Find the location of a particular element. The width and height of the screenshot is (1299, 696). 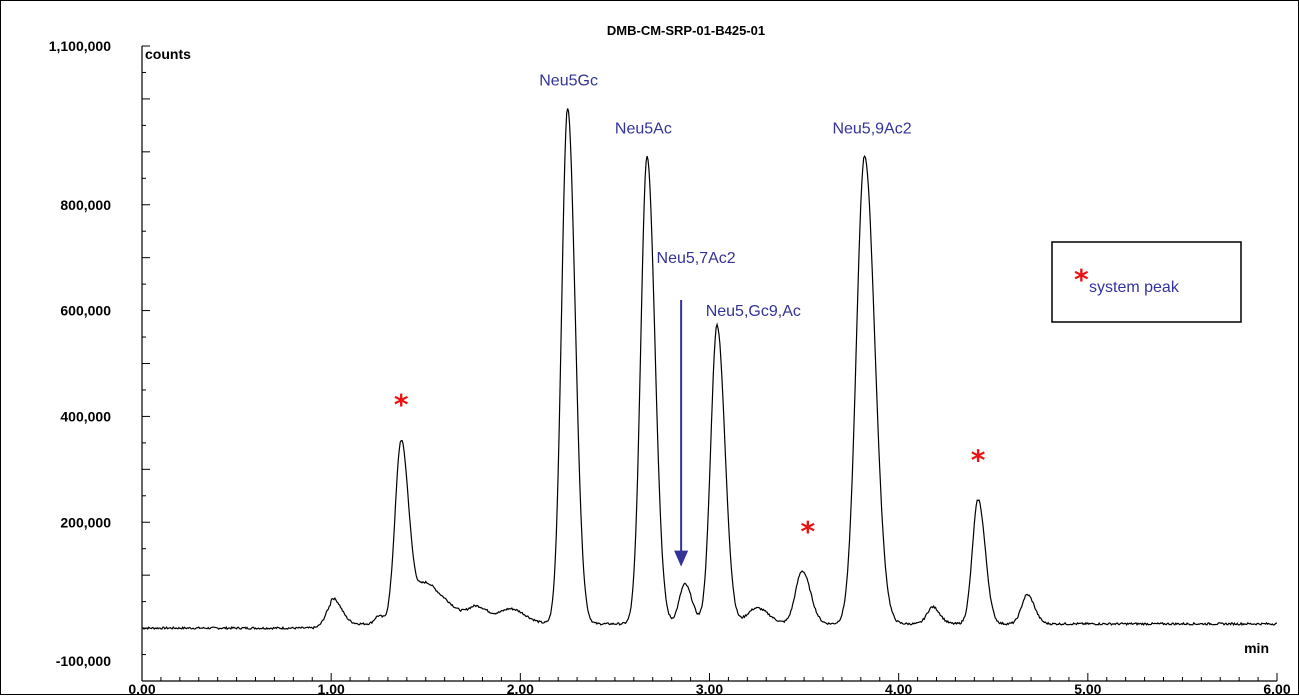

x-tick-label: 4.00 is located at coordinates (898, 688).